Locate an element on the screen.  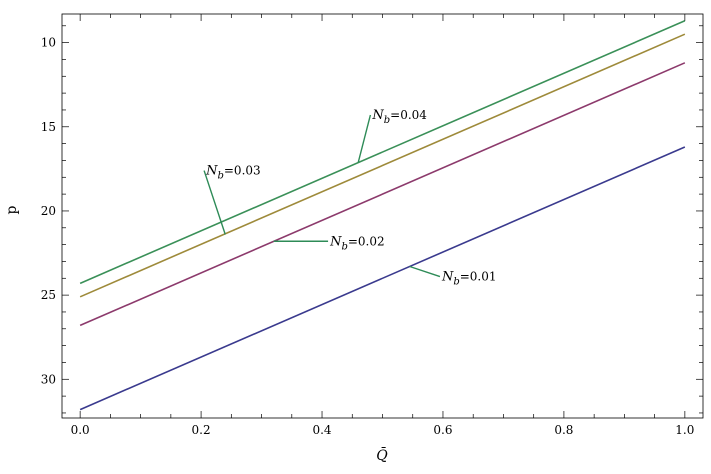
x-tick-label: 0.4 is located at coordinates (321, 430).